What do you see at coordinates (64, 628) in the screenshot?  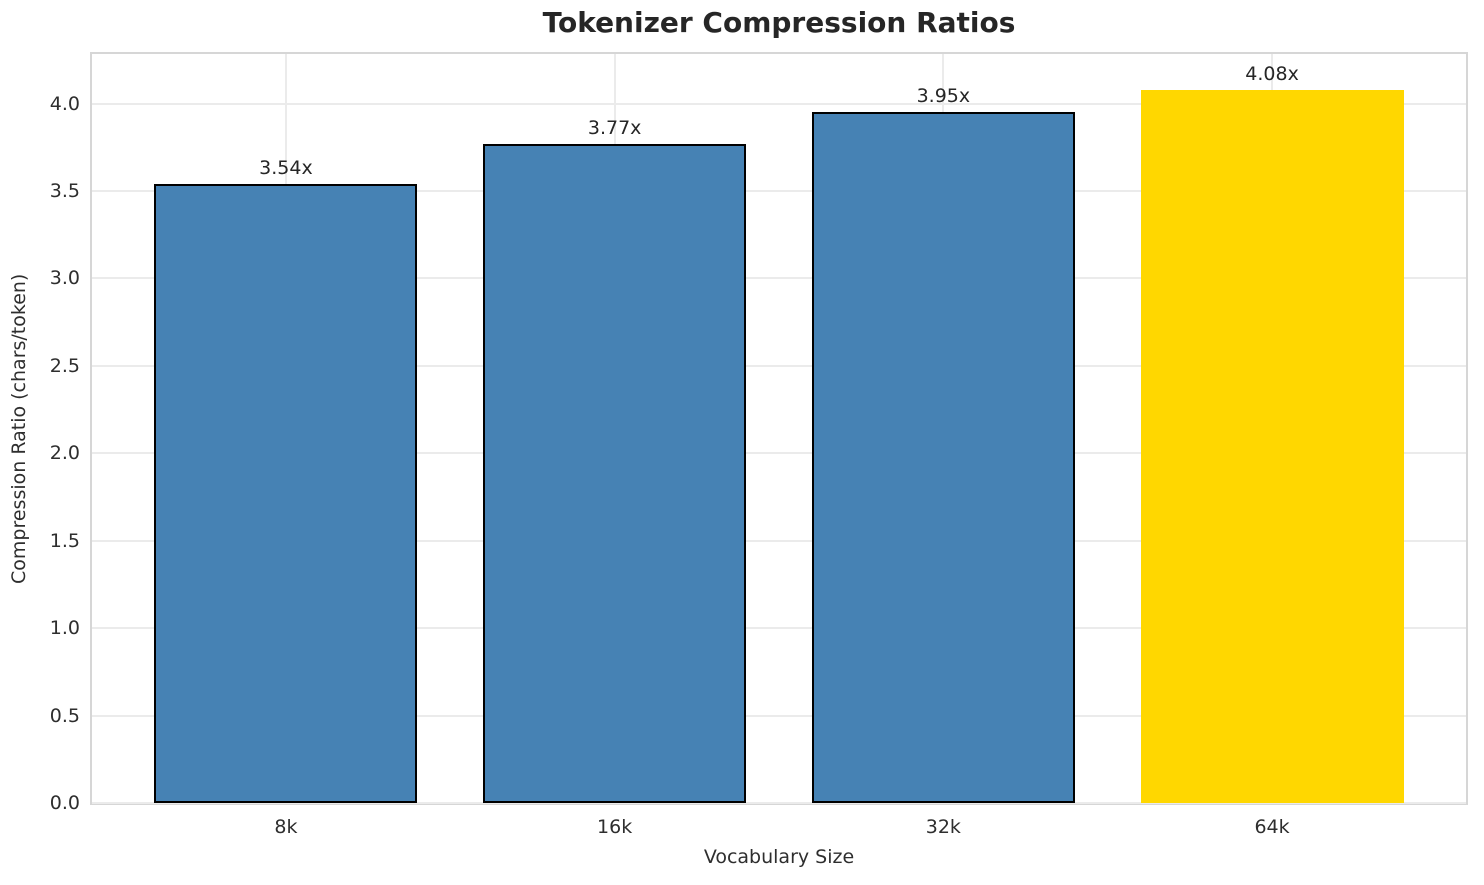 I see `y-tick-label: 1.0` at bounding box center [64, 628].